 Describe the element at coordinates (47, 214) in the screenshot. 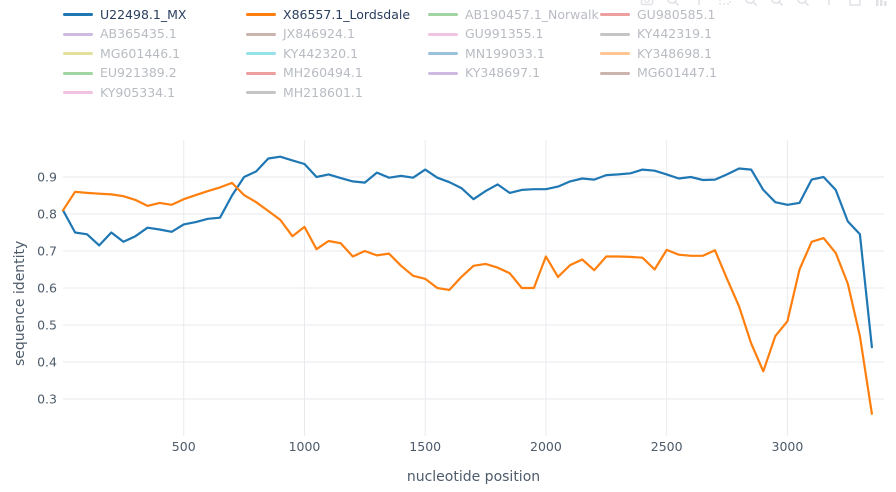

I see `y-tick-label: 0.8` at that location.